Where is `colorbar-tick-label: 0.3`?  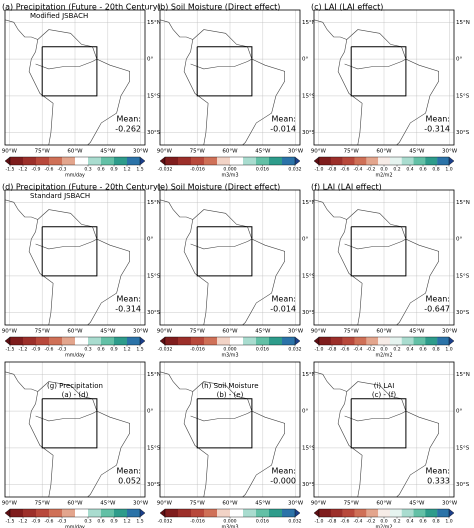
colorbar-tick-label: 0.3 is located at coordinates (87, 350).